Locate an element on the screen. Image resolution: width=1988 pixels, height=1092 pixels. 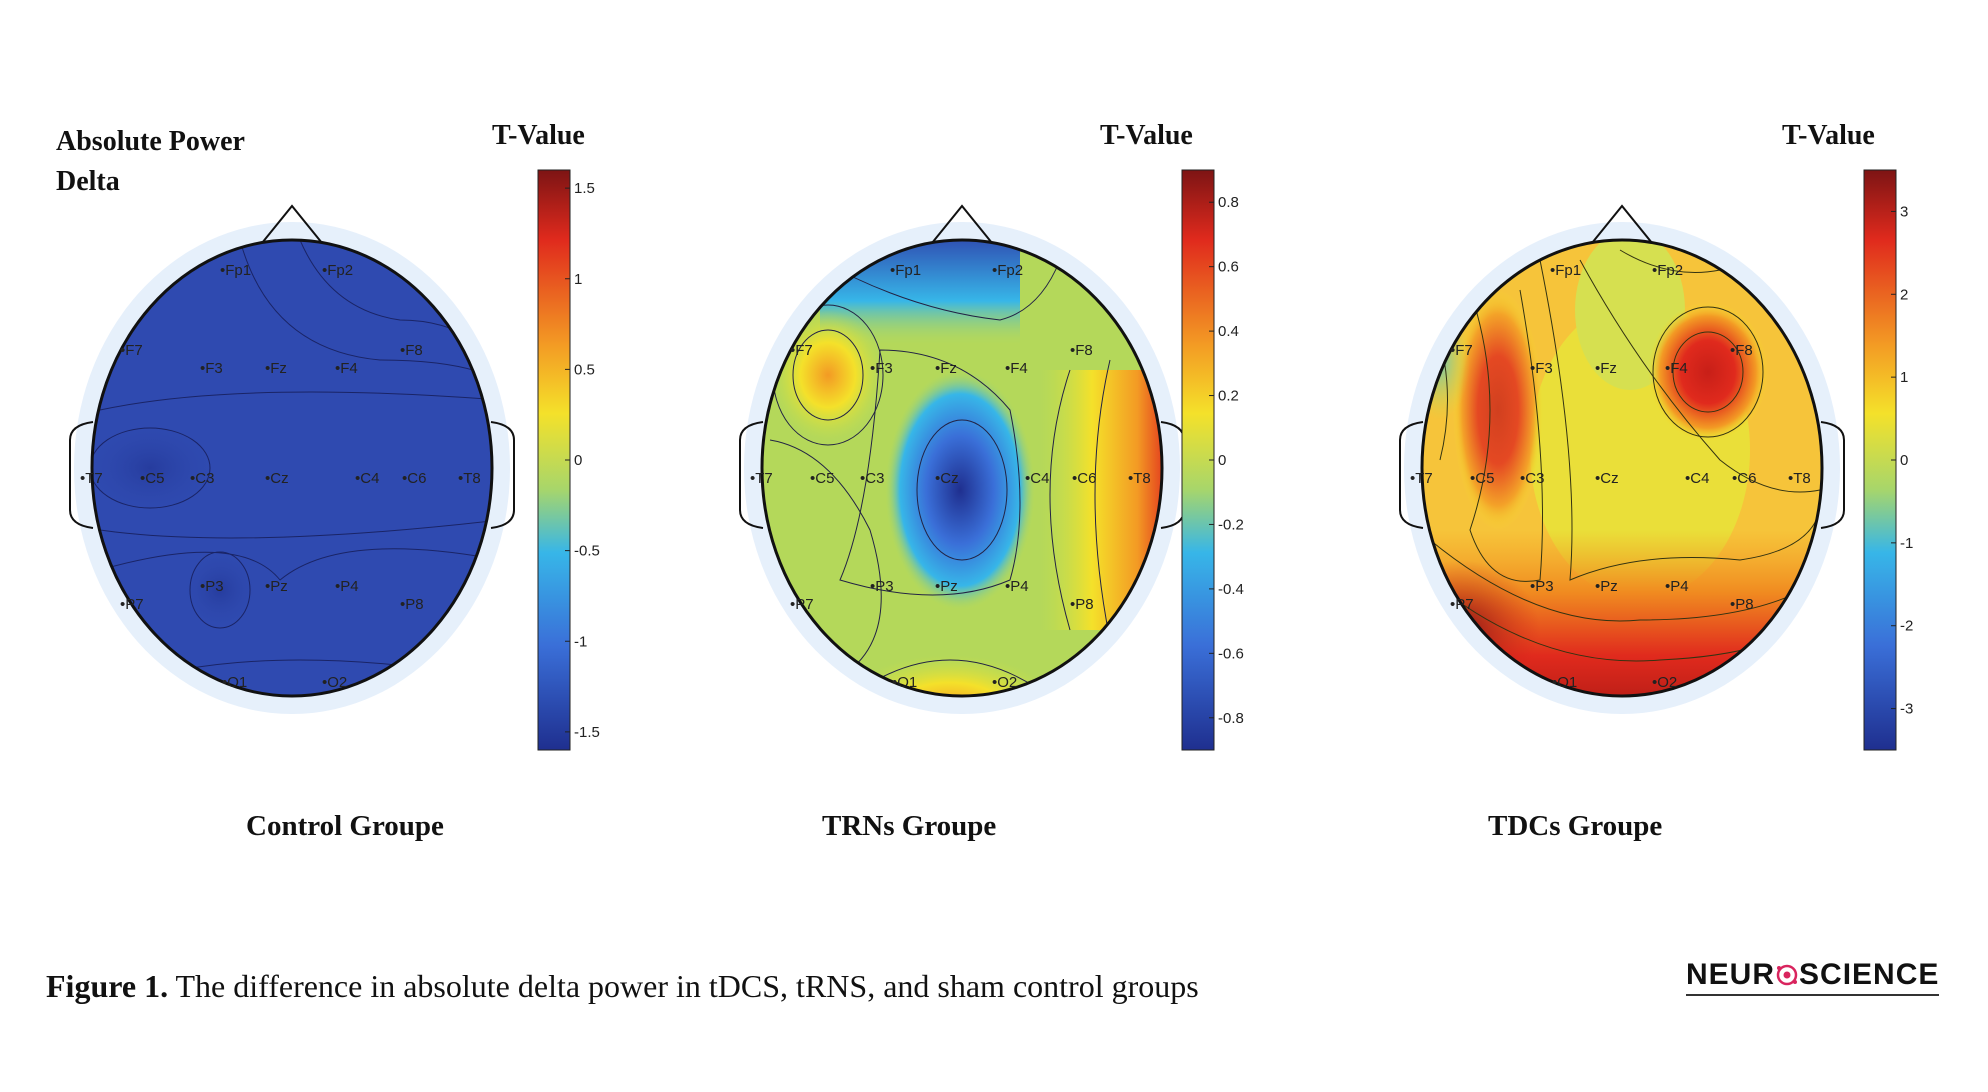
colorbar-tick-label: 0.5 is located at coordinates (584, 369).